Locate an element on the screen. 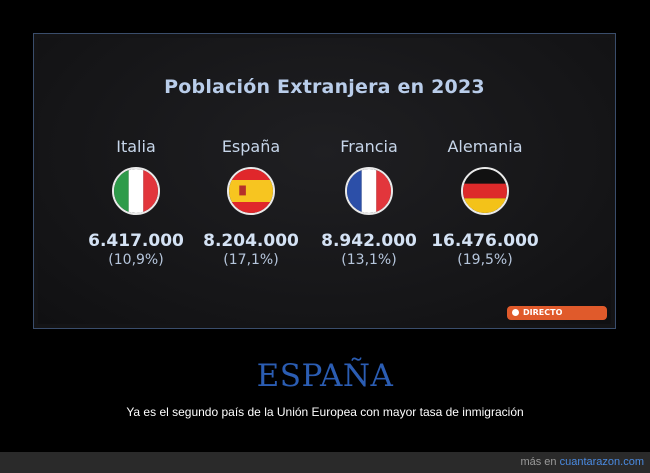  country-value: 16.476.000 is located at coordinates (485, 241).